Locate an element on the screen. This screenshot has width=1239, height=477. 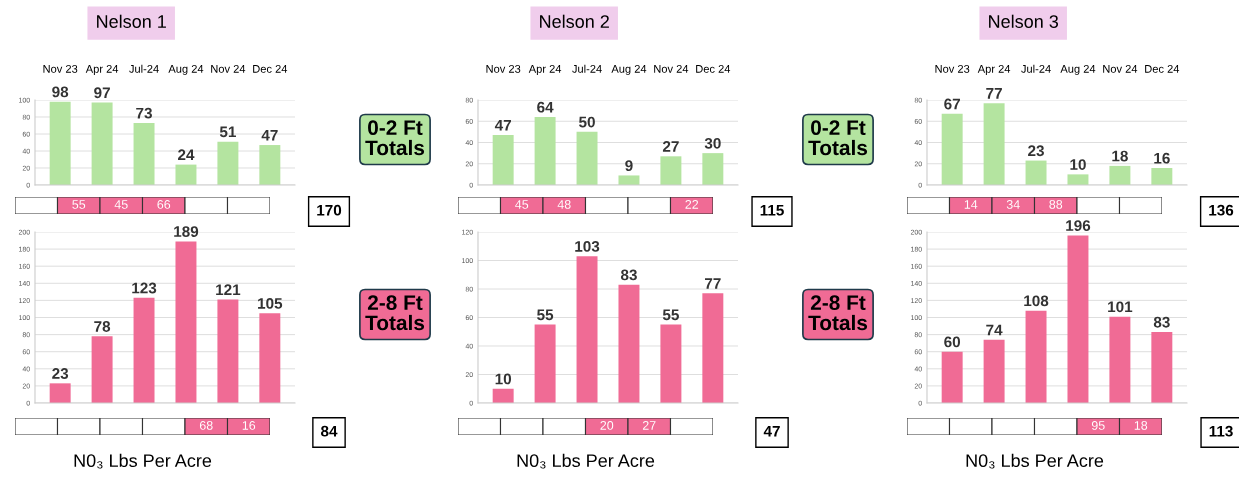
x-tick-label: Nov 24 is located at coordinates (1120, 68).